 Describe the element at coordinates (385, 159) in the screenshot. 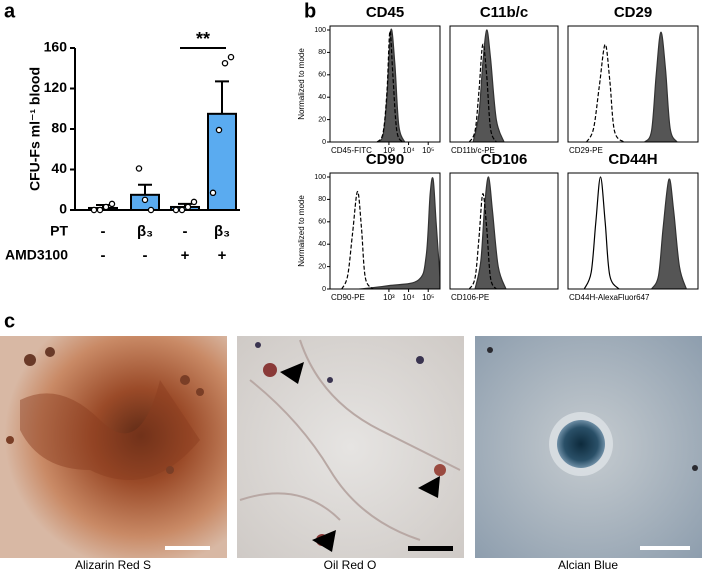

I see `panel-title: CD90` at that location.